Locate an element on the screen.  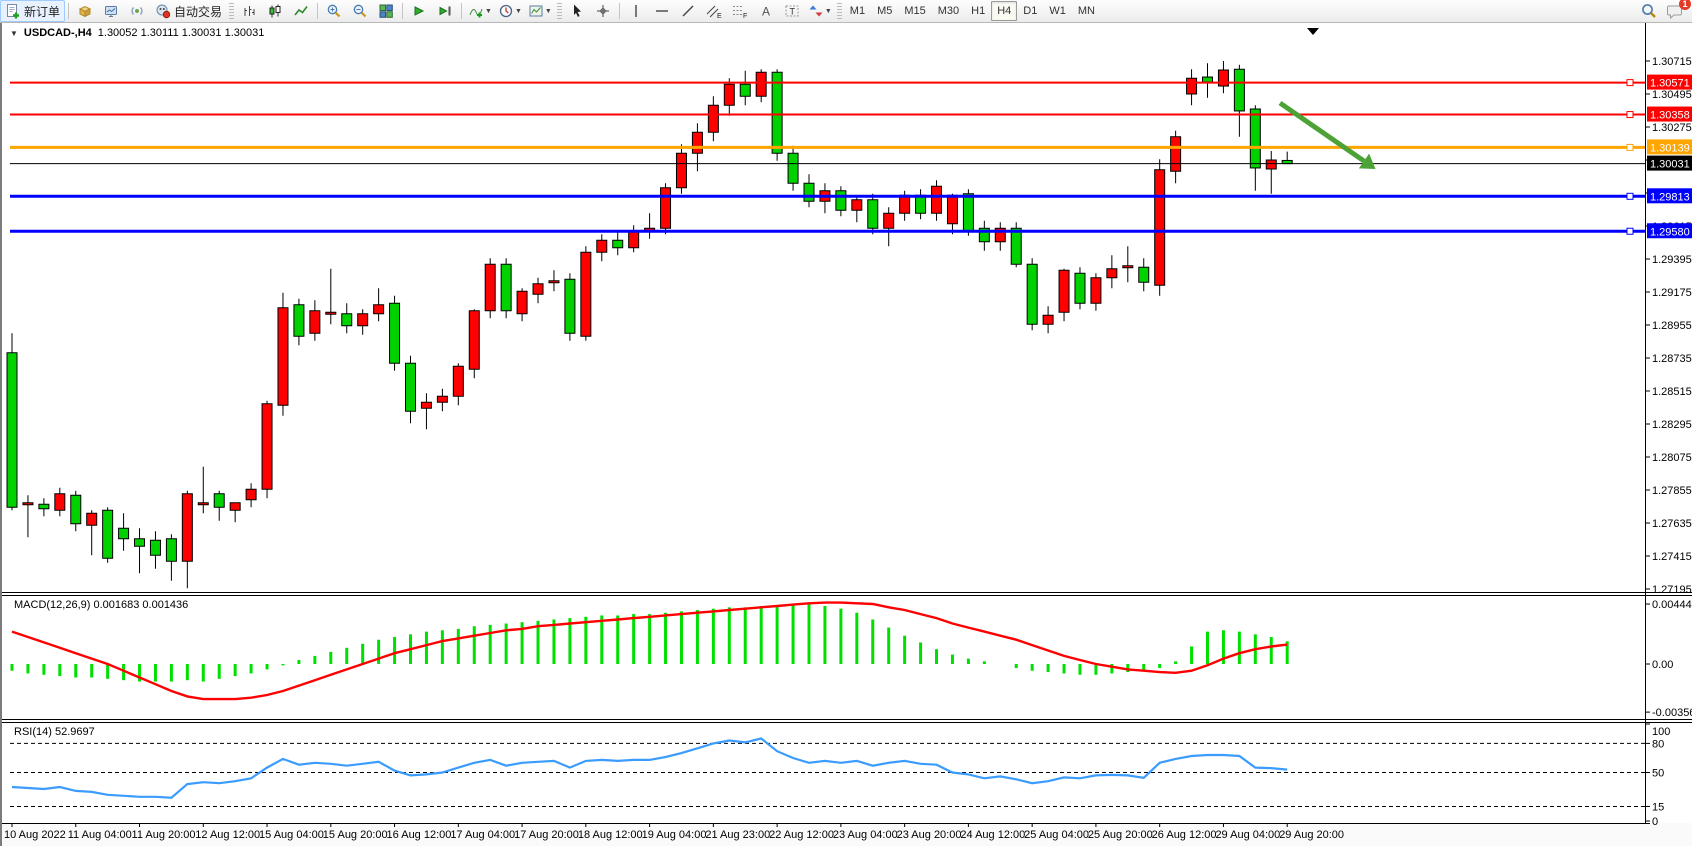
timeframe-h1-button: H1 is located at coordinates (978, 11).